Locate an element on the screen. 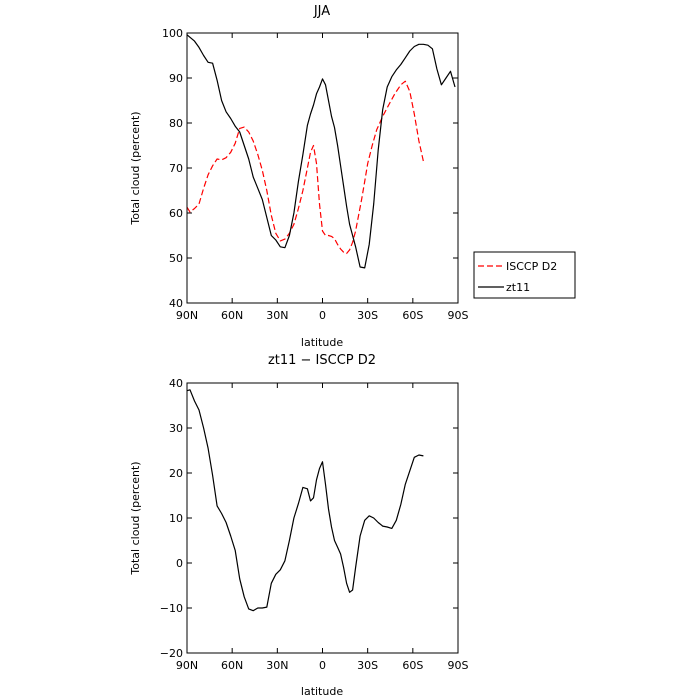 The height and width of the screenshot is (700, 700). panel-title-top: JJA is located at coordinates (321, 11).